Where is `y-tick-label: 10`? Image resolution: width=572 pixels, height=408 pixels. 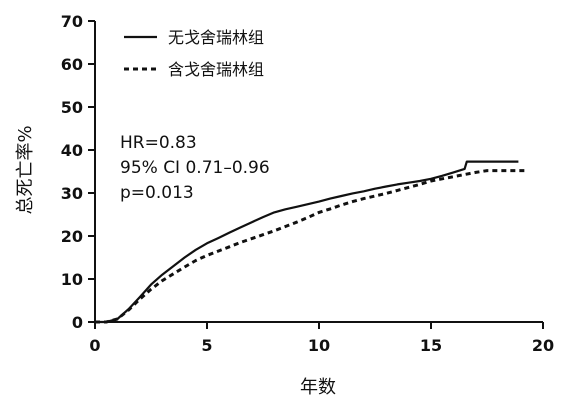 y-tick-label: 10 is located at coordinates (72, 279).